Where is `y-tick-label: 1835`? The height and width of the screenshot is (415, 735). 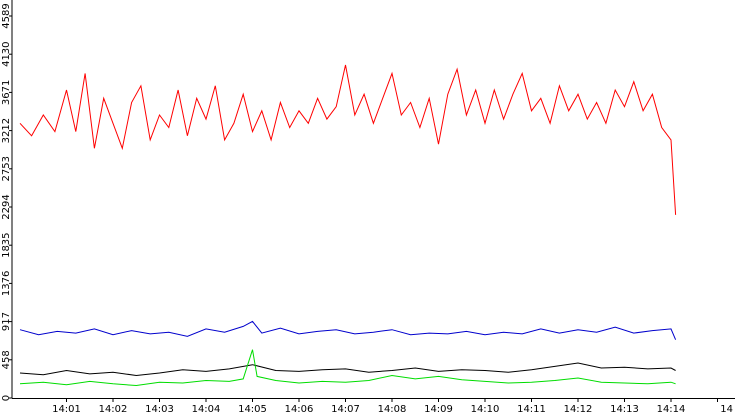 y-tick-label: 1835 is located at coordinates (6, 244).